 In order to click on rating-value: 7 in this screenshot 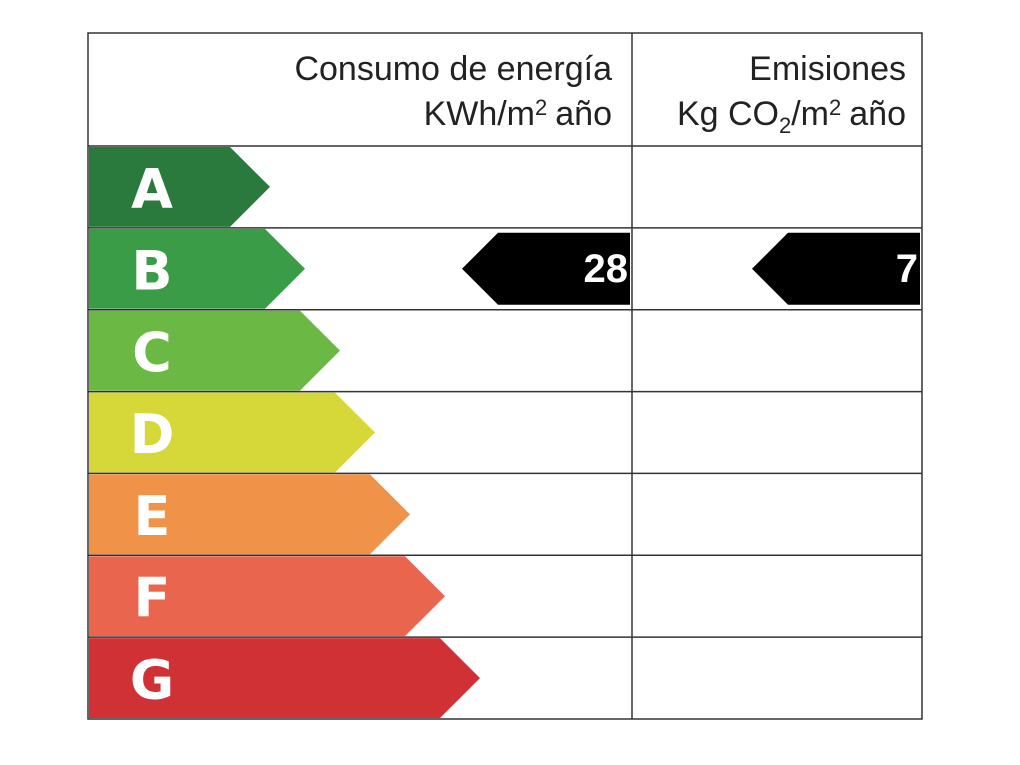, I will do `click(907, 269)`.